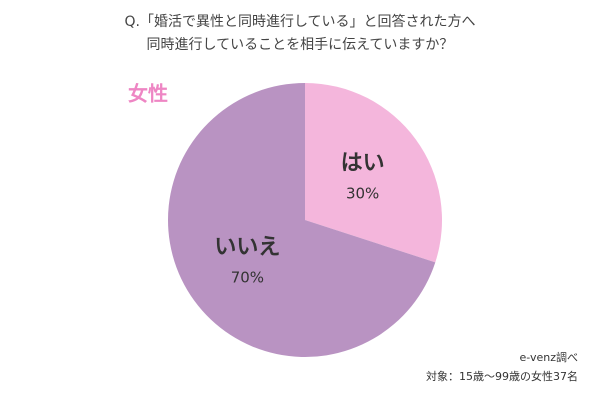 This screenshot has height=400, width=600. What do you see at coordinates (502, 376) in the screenshot?
I see `sample-note: 対象：15歳〜99歳の女性37名` at bounding box center [502, 376].